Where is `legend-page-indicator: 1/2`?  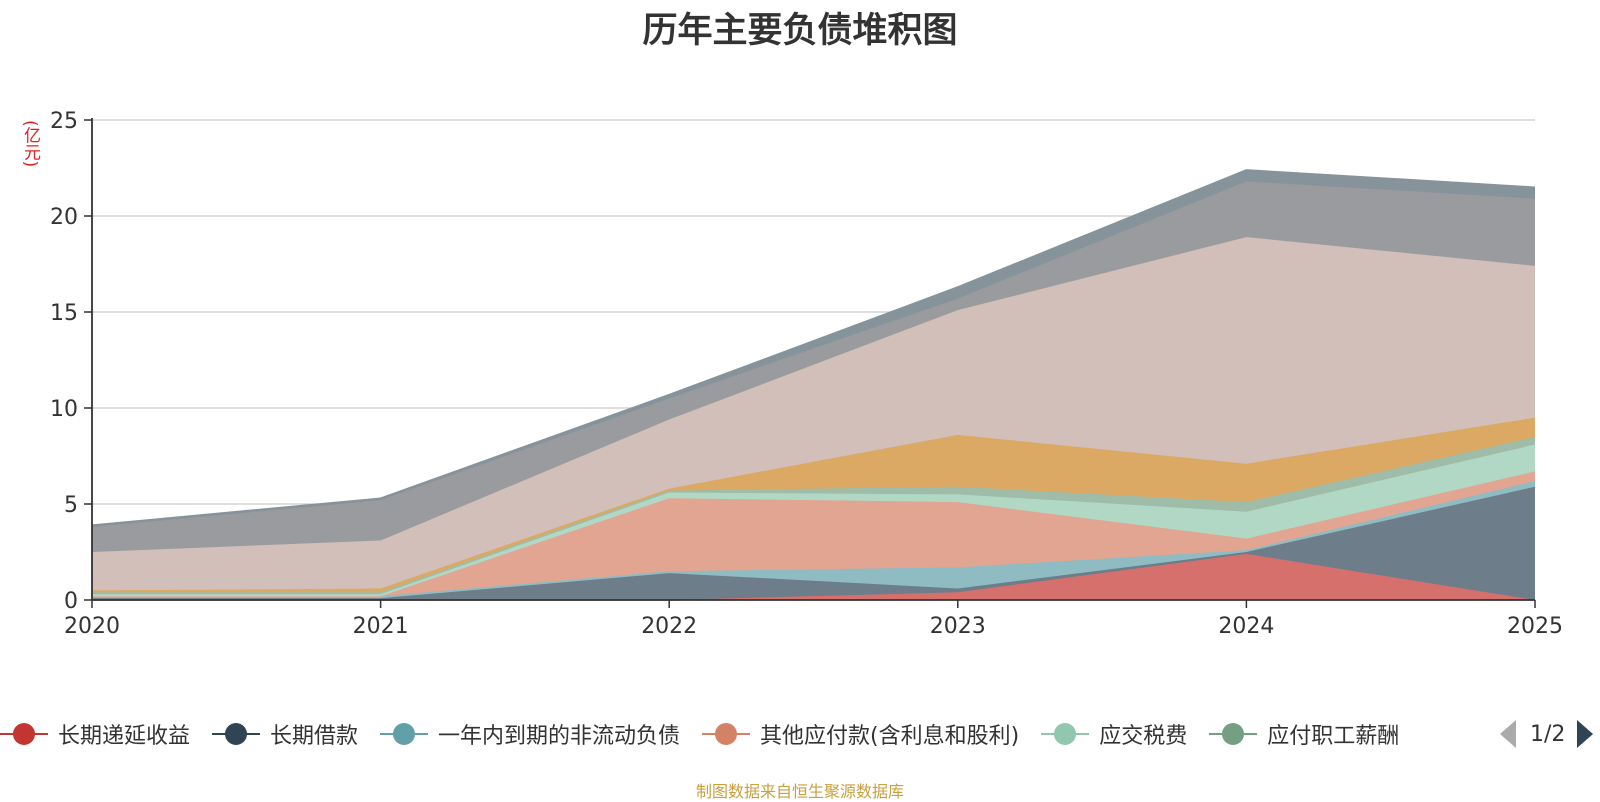 legend-page-indicator: 1/2 is located at coordinates (1548, 734).